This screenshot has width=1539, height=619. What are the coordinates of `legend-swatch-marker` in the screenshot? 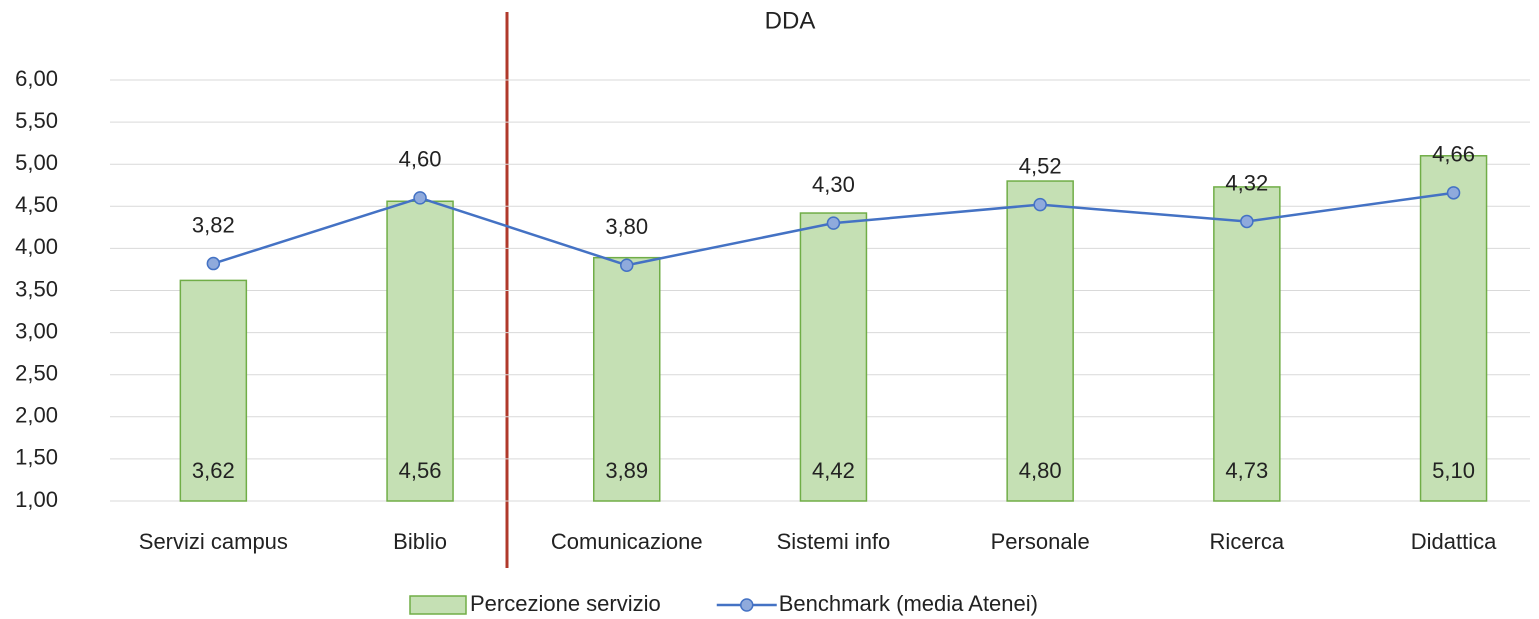 It's located at (747, 605).